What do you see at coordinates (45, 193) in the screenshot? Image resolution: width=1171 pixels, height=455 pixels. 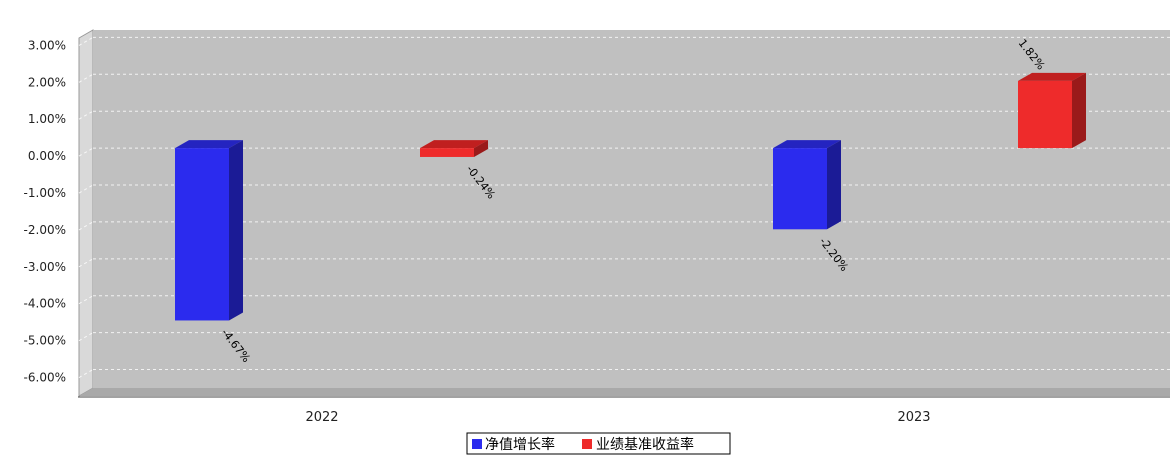 I see `y-tick-label: -1.00%` at bounding box center [45, 193].